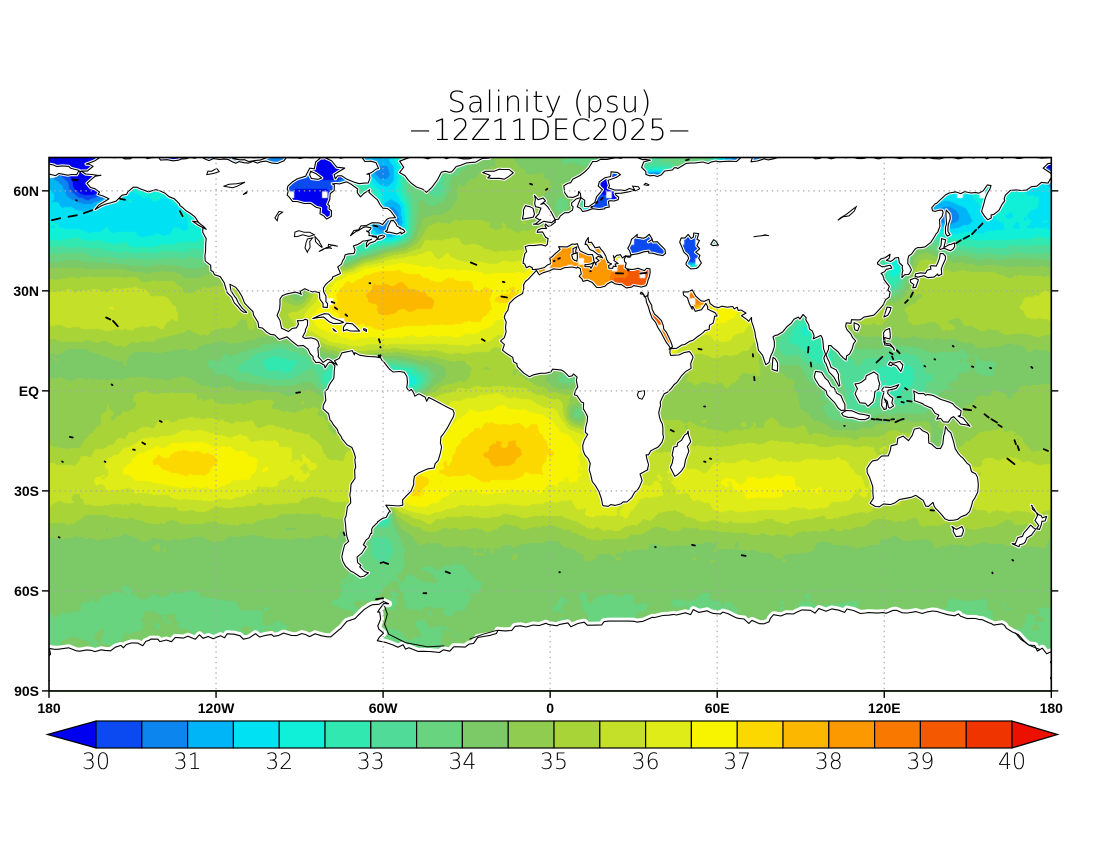  What do you see at coordinates (589, 265) in the screenshot?
I see `coastline-sicily` at bounding box center [589, 265].